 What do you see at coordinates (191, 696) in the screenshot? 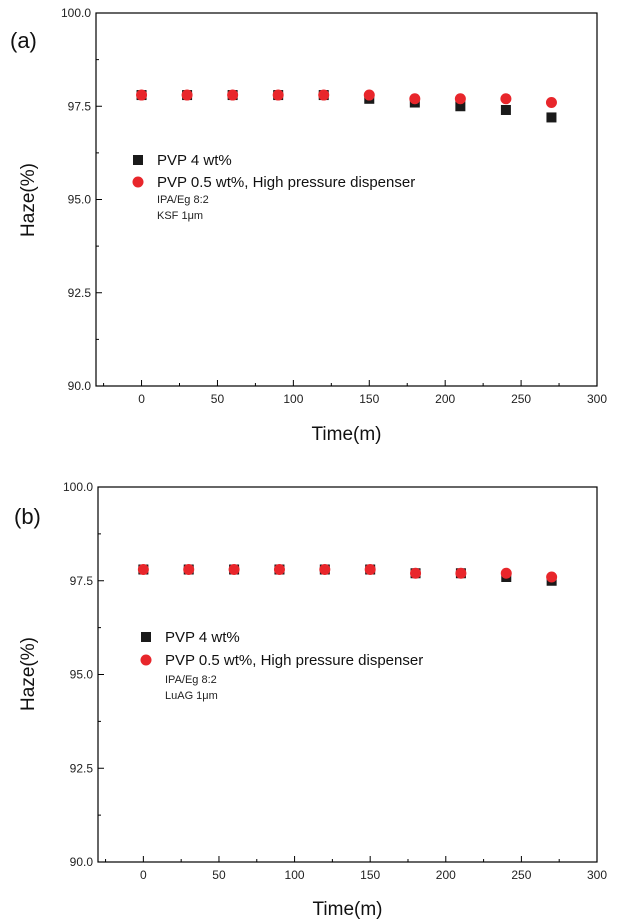
I see `annotation-text: LuAG 1μm` at bounding box center [191, 696].